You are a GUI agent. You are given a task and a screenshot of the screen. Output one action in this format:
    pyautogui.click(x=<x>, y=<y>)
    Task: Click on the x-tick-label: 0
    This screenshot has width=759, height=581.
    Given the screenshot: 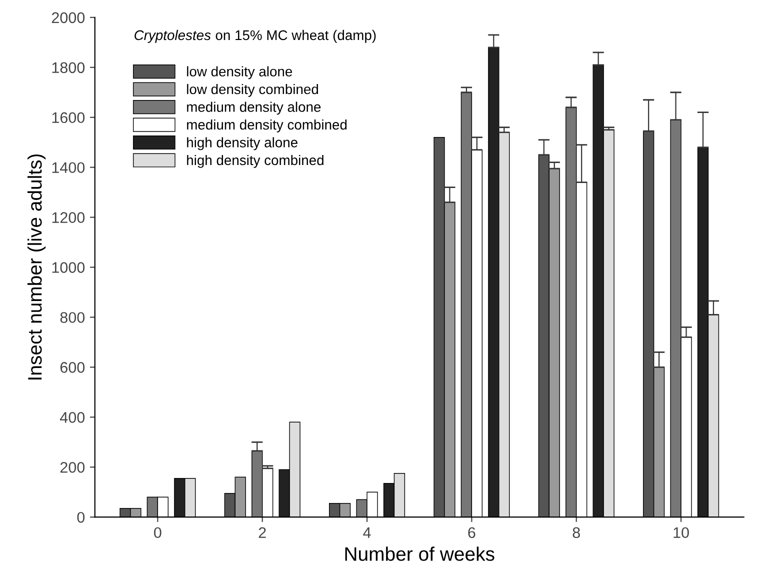 What is the action you would take?
    pyautogui.click(x=158, y=532)
    